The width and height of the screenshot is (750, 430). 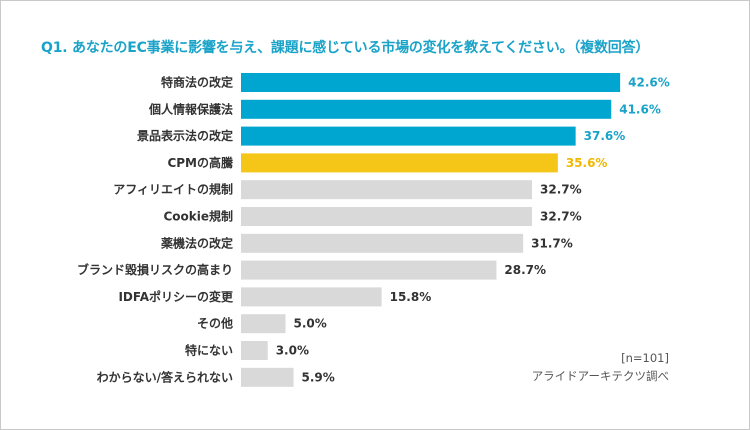 What do you see at coordinates (165, 376) in the screenshot?
I see `category-label: わからない/答えられない` at bounding box center [165, 376].